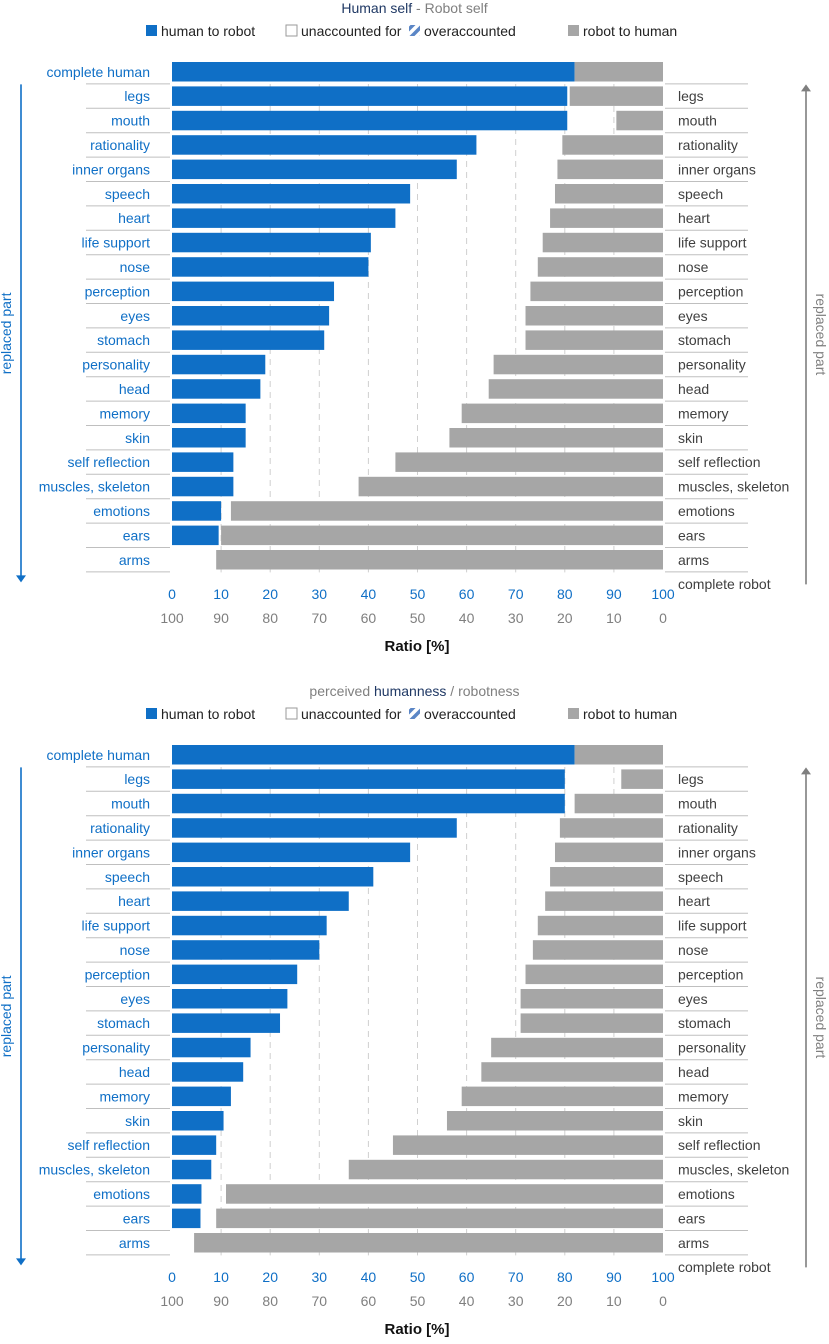 The height and width of the screenshot is (1344, 829). Describe the element at coordinates (123, 340) in the screenshot. I see `left-label: stomach` at that location.